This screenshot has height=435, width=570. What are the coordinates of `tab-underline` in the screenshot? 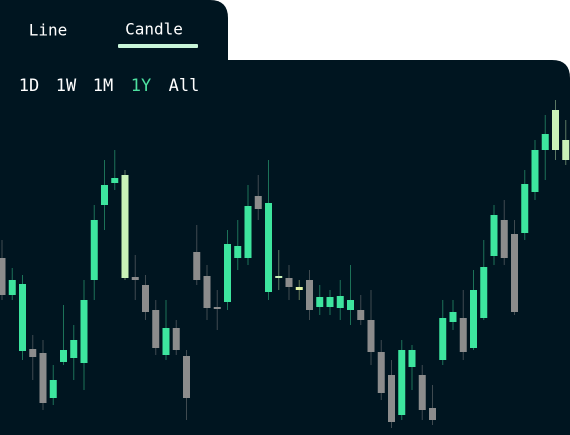 It's located at (158, 46).